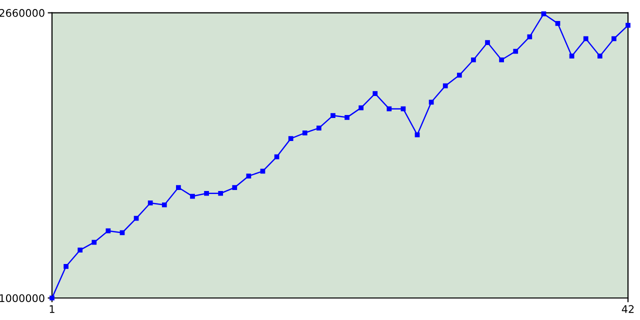 This screenshot has width=640, height=320. Describe the element at coordinates (52, 309) in the screenshot. I see `x-tick-label: 1` at that location.